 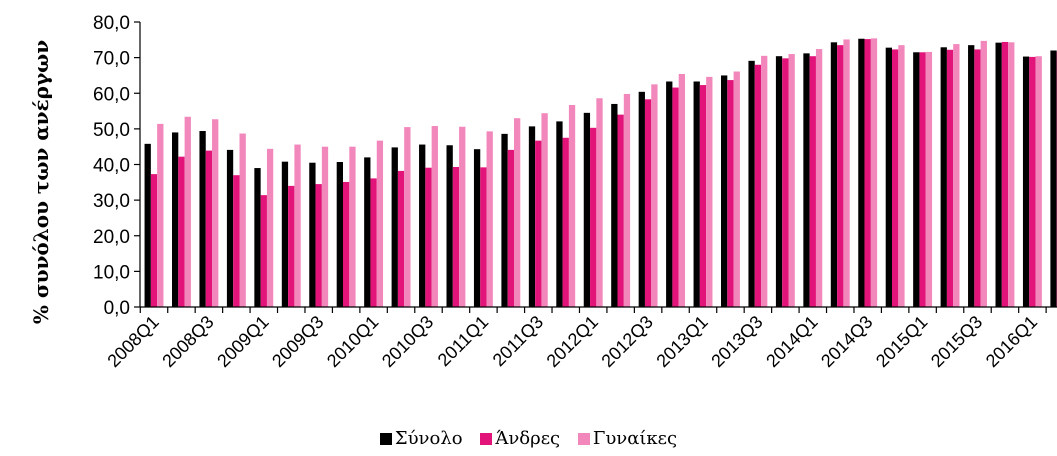 I want to click on bar-2015Q4-women, so click(x=1011, y=175).